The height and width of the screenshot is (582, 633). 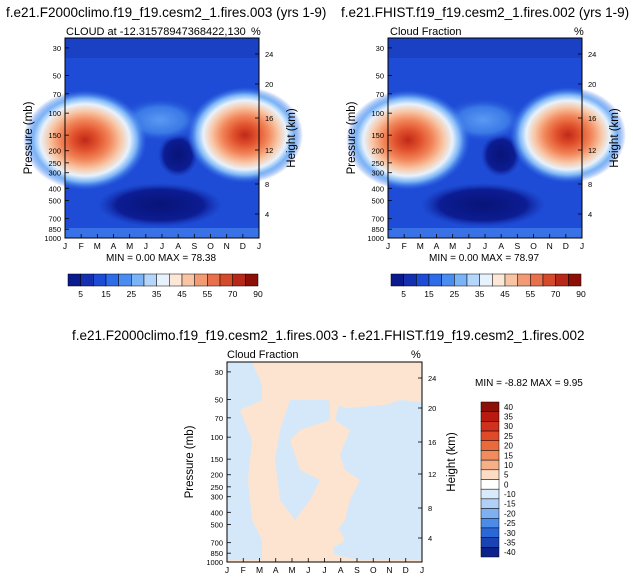 I want to click on panel-subtitle: Cloud Fraction, so click(x=426, y=32).